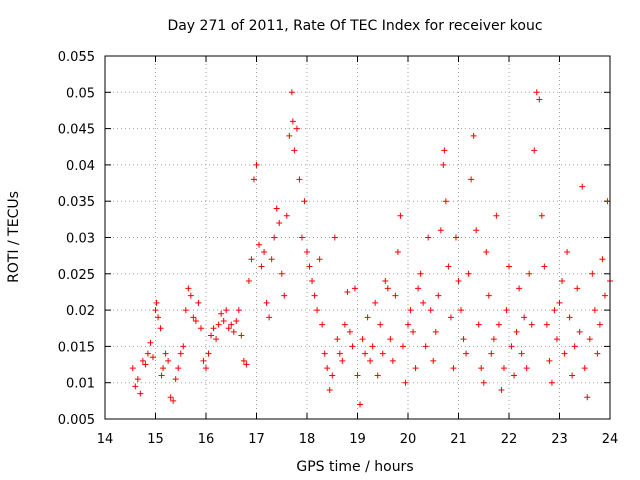  I want to click on y-tick-label: 0.045, so click(76, 130).